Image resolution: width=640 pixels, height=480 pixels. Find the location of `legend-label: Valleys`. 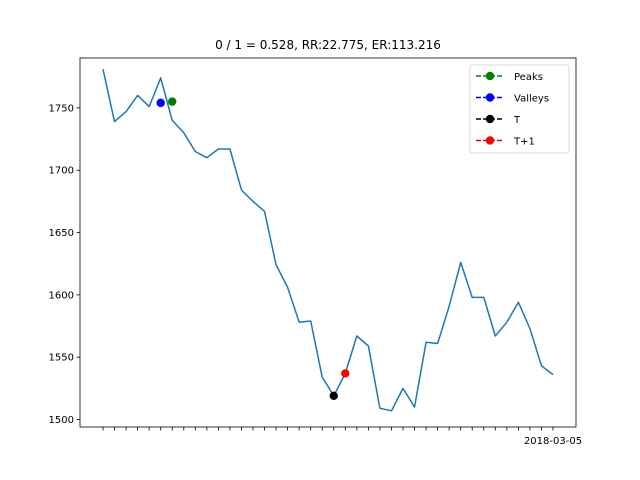

legend-label: Valleys is located at coordinates (531, 98).